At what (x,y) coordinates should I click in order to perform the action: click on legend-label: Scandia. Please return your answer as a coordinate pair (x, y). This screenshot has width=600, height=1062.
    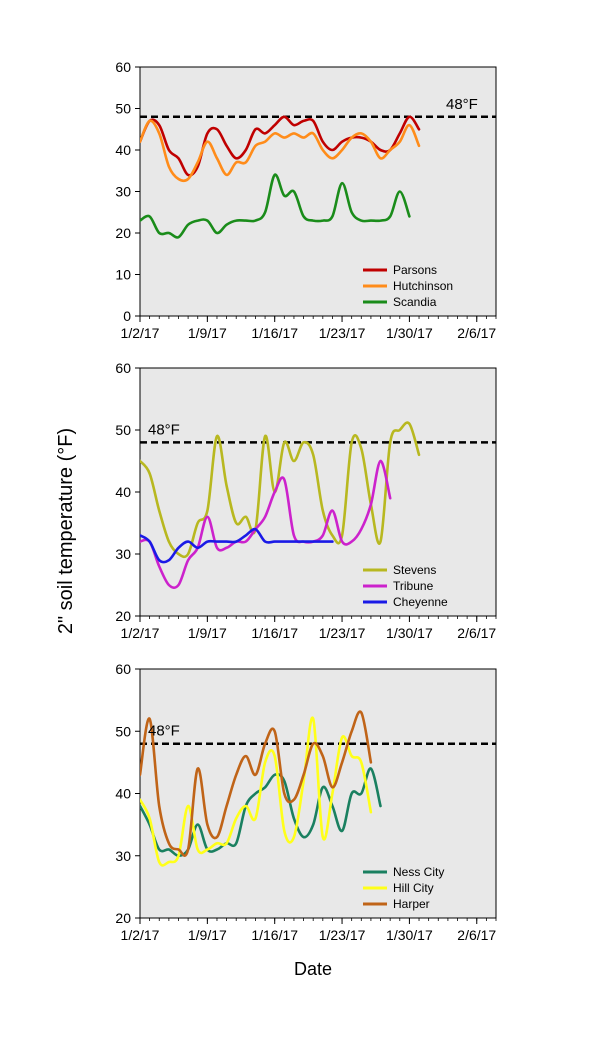
    Looking at the image, I should click on (415, 302).